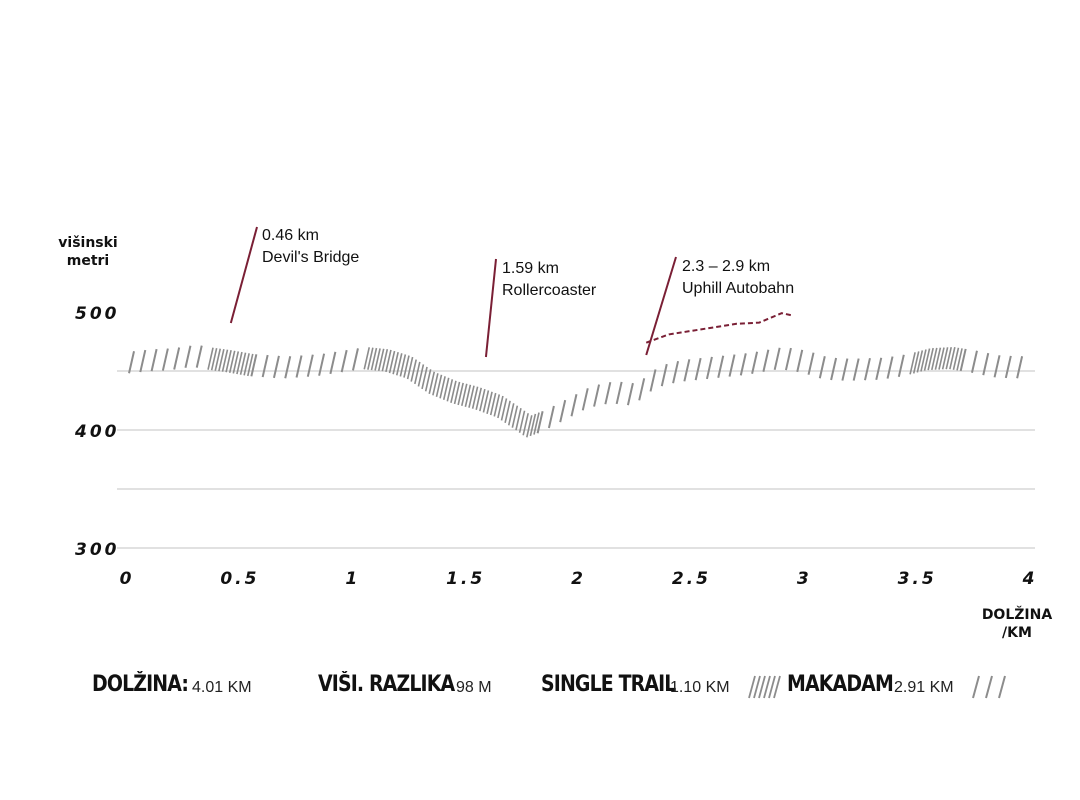 The image size is (1080, 800). What do you see at coordinates (726, 266) in the screenshot?
I see `annotation-distance: 2.3 – 2.9 km` at bounding box center [726, 266].